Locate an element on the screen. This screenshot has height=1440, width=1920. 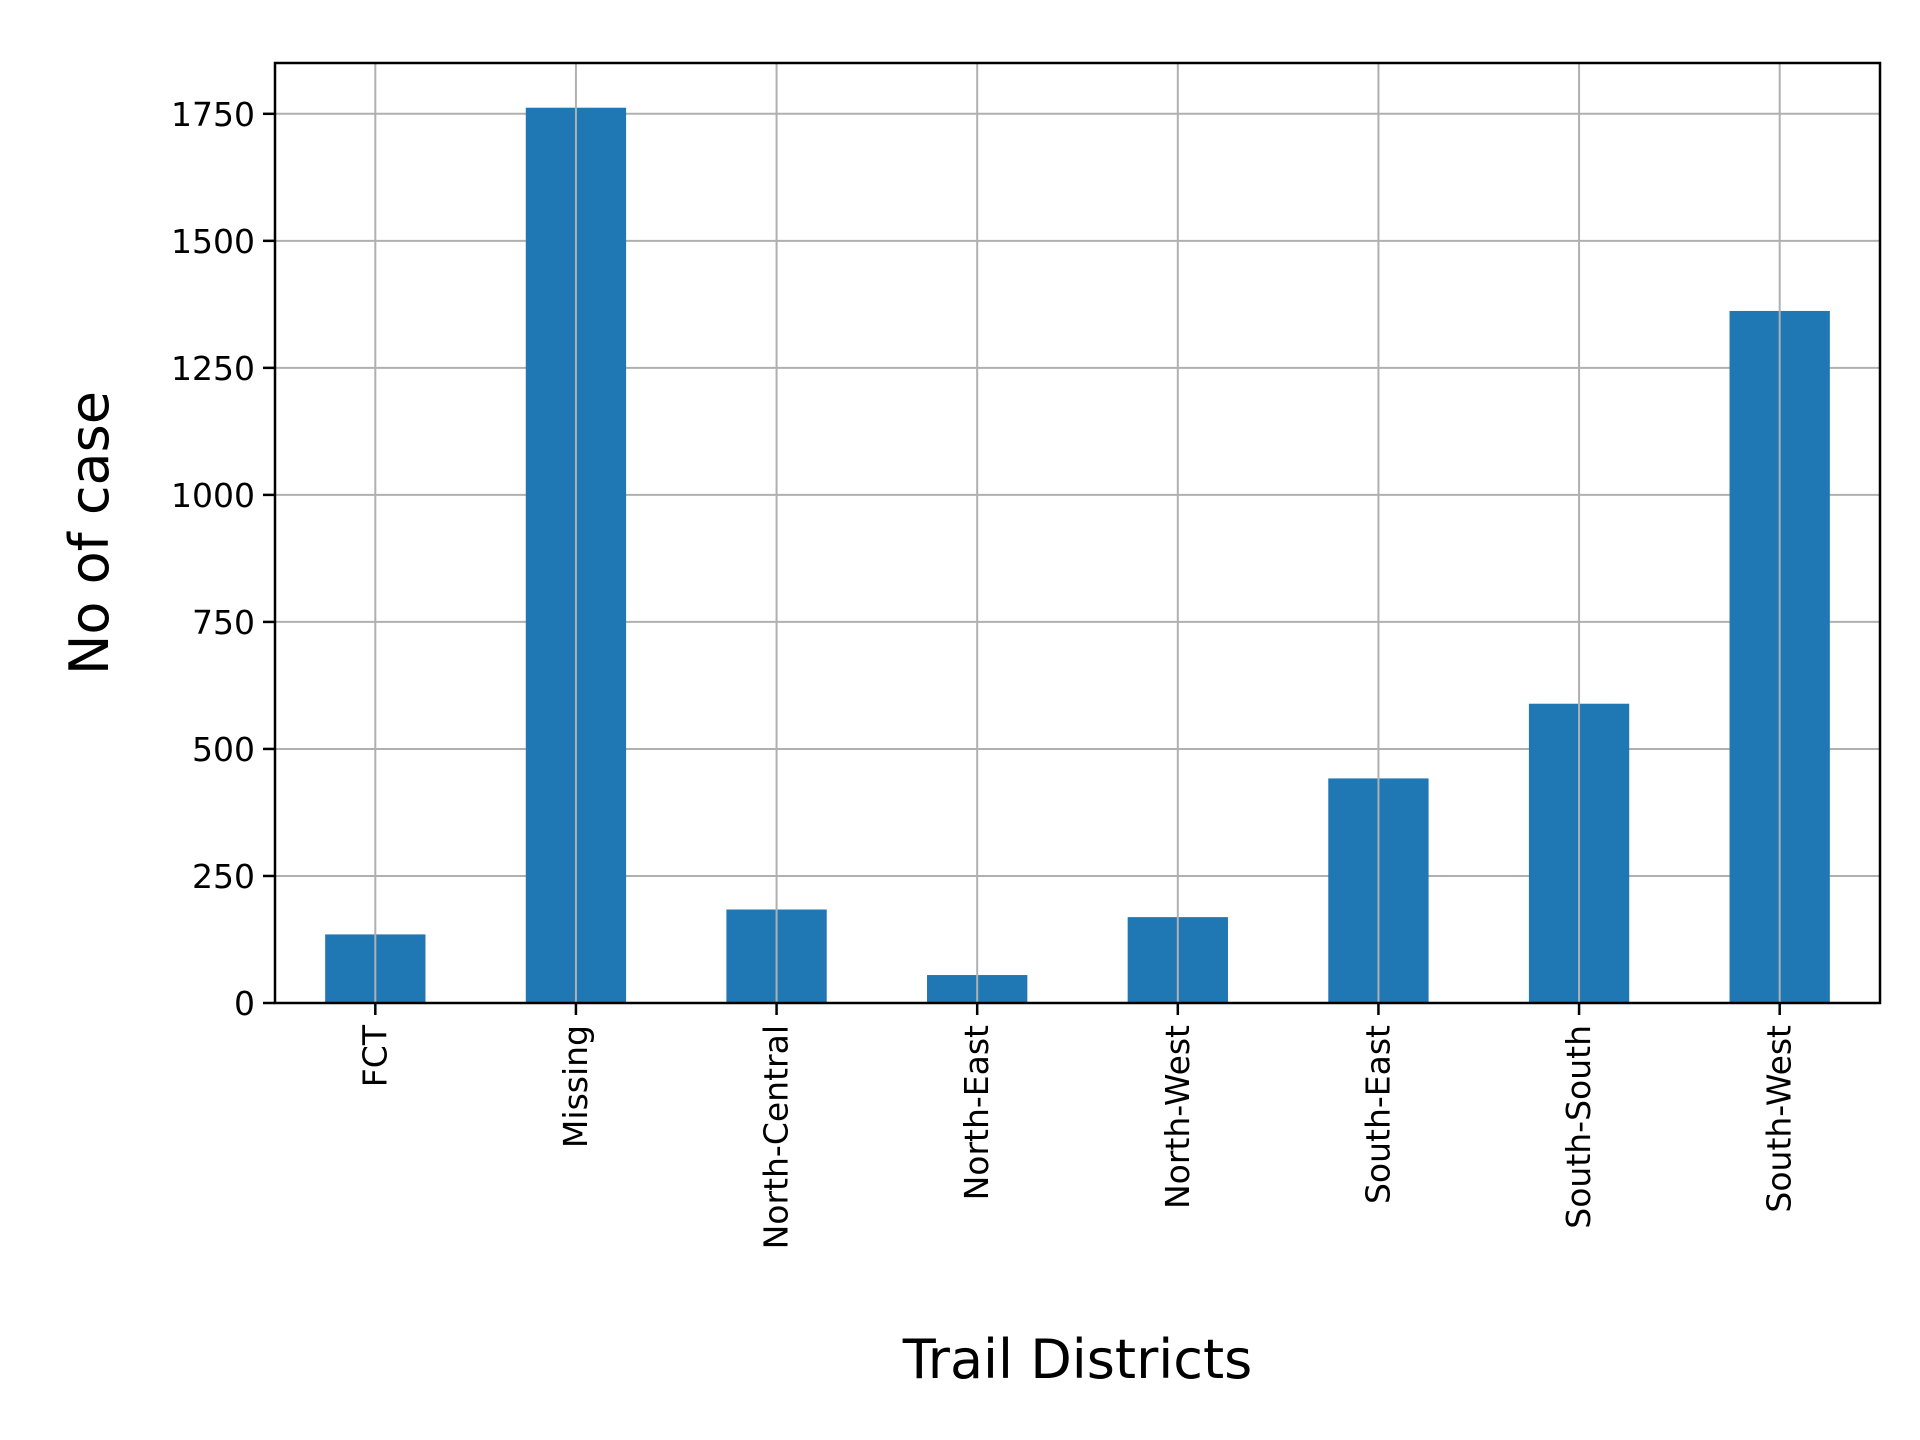
x-tick-label: South-East is located at coordinates (1377, 1114).